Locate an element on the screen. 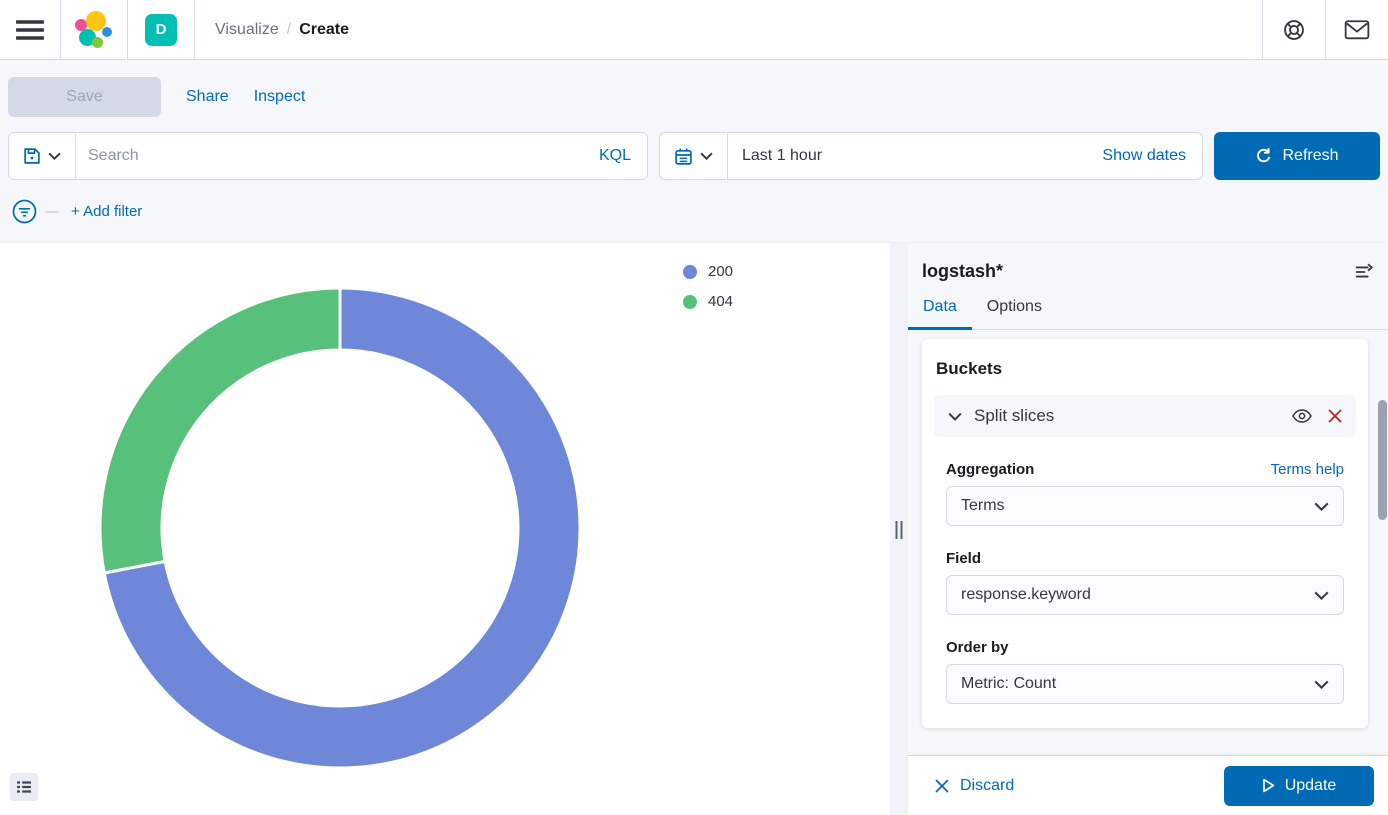  legend-toggle-button is located at coordinates (24, 787).